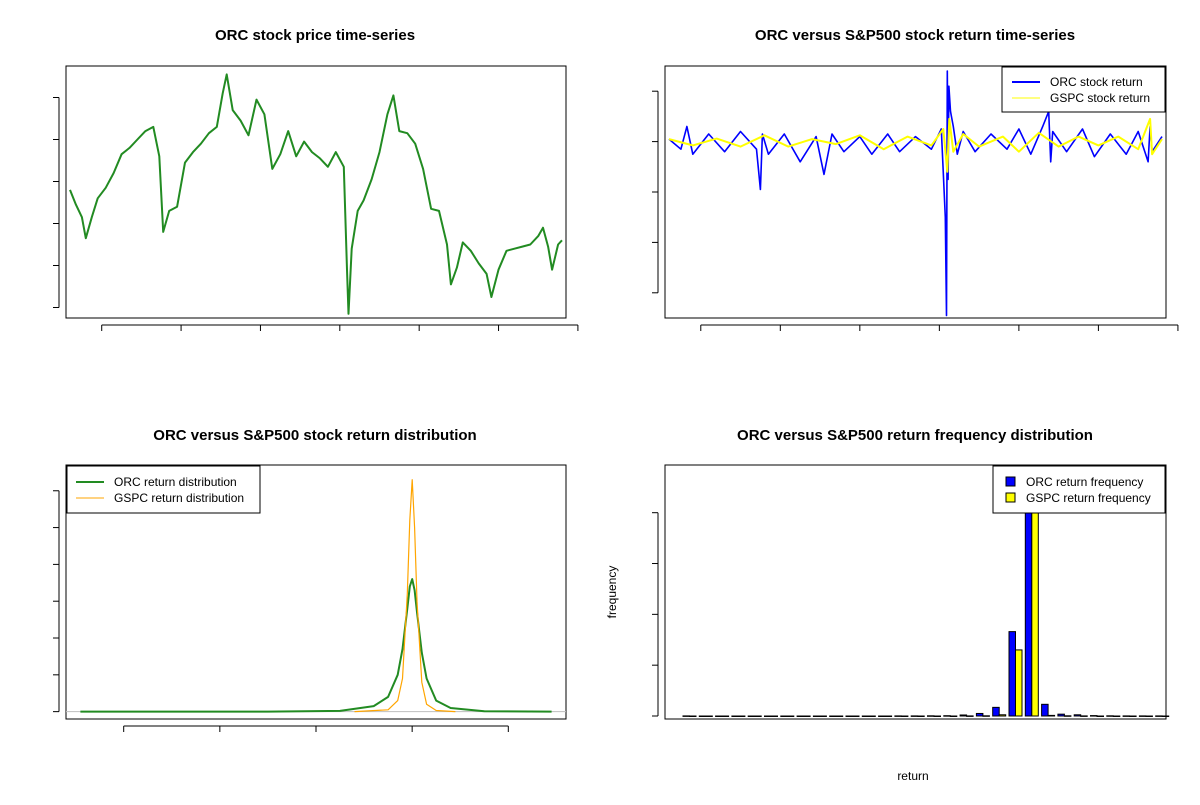 Image resolution: width=1200 pixels, height=805 pixels. What do you see at coordinates (1010, 481) in the screenshot?
I see `legend-swatch-orc` at bounding box center [1010, 481].